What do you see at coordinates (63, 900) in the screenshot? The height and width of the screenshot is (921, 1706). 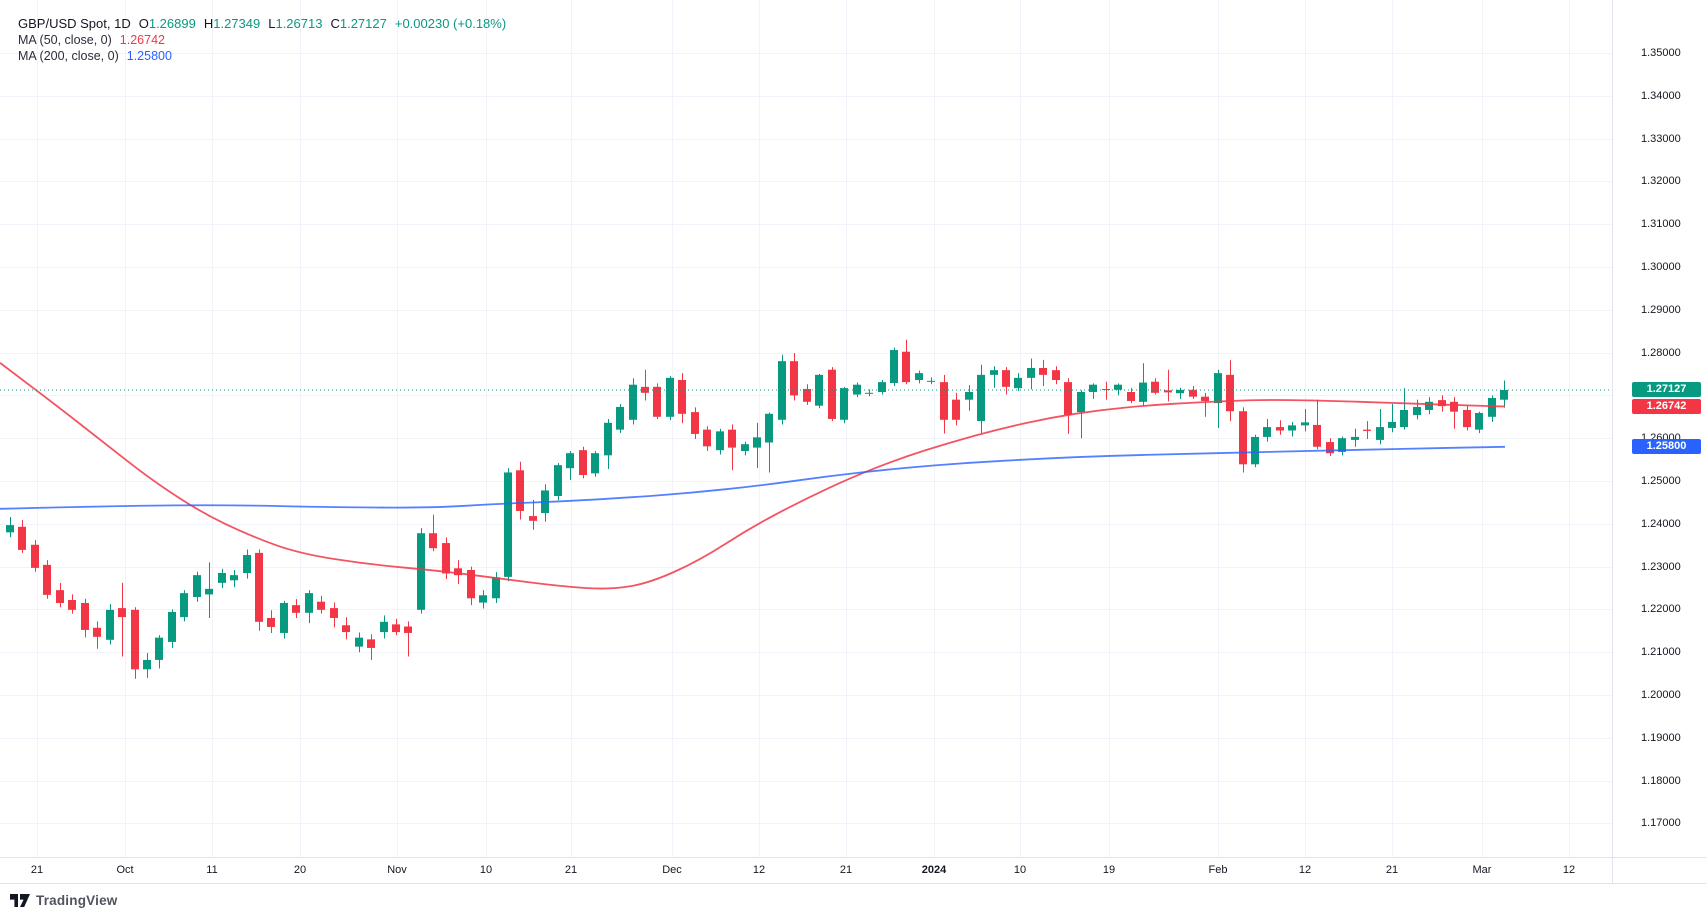 I see `tradingview-logo: TradingView` at bounding box center [63, 900].